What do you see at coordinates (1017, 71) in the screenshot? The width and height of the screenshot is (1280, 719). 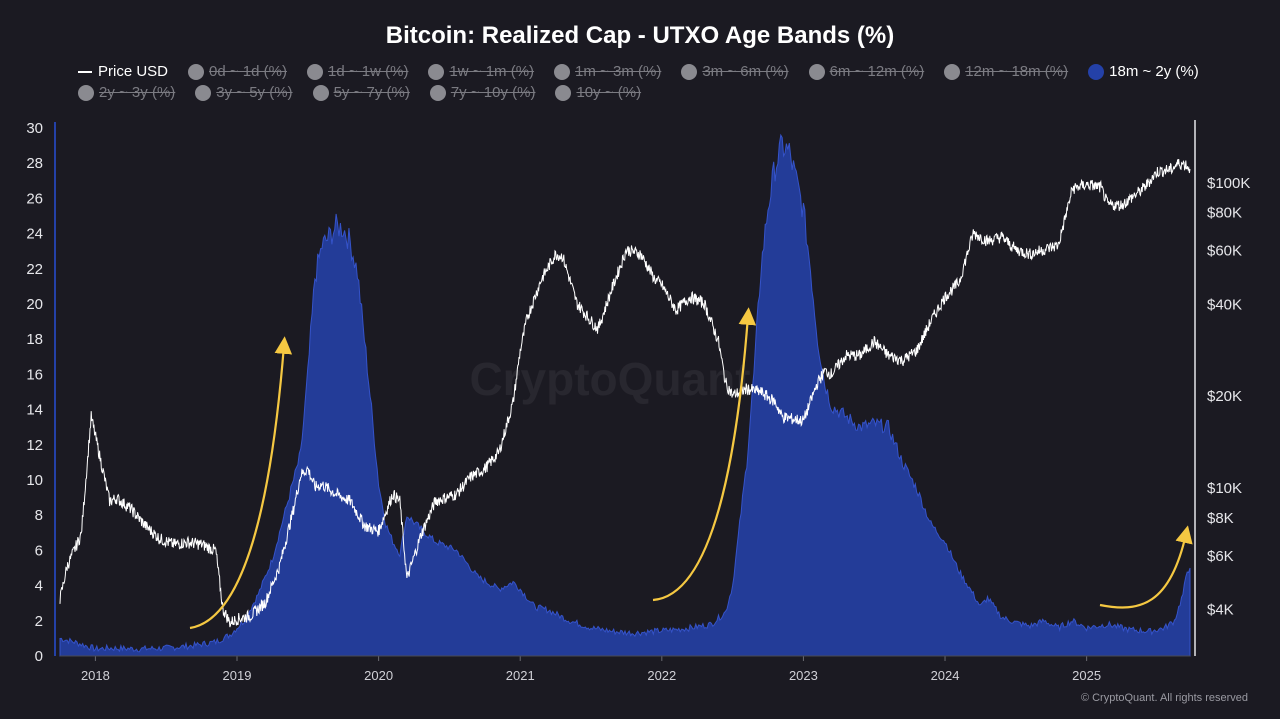 I see `legend-label: 12m ~ 18m (%)` at bounding box center [1017, 71].